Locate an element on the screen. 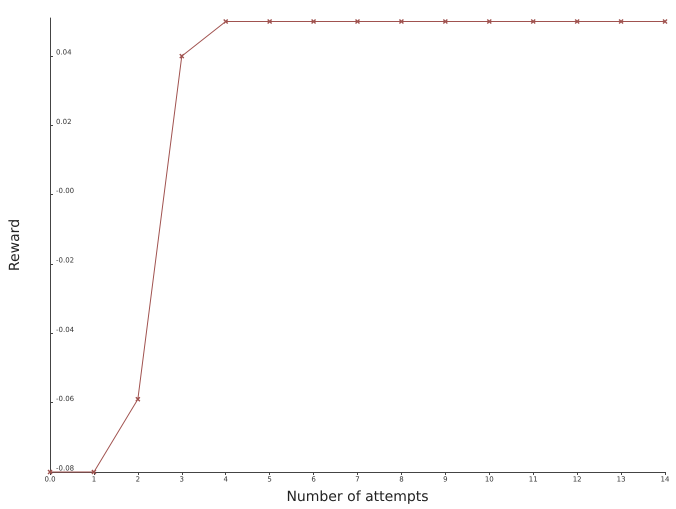 The image size is (676, 509). x-axis-title: Number of attempts is located at coordinates (357, 497).